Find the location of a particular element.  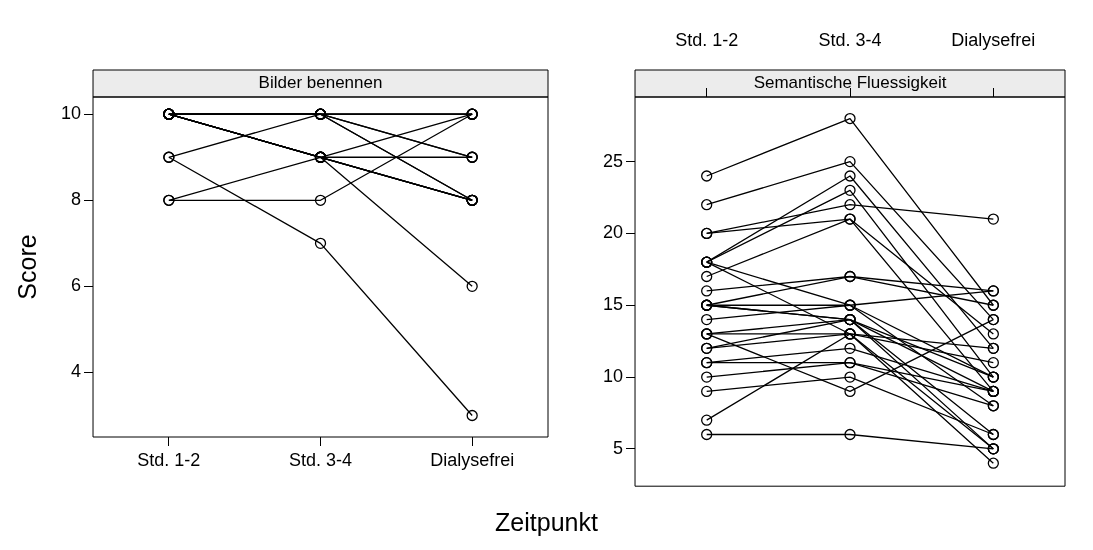

y-tick-label: 5 is located at coordinates (618, 447).